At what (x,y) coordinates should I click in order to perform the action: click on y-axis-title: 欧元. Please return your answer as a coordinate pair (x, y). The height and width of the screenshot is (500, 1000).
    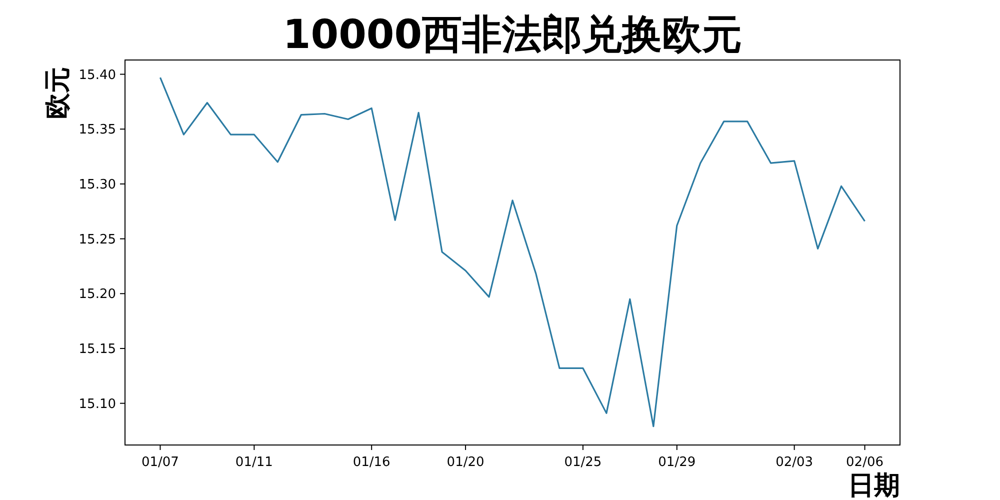
    Looking at the image, I should click on (58, 93).